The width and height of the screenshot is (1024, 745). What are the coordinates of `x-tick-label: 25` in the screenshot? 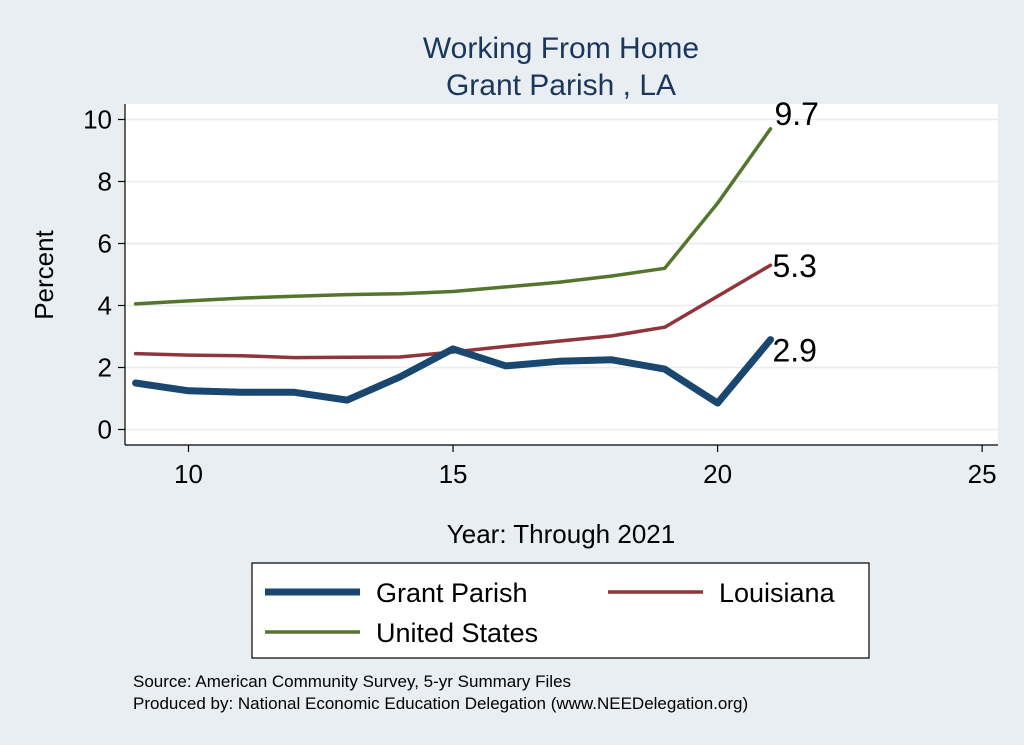 It's located at (982, 474).